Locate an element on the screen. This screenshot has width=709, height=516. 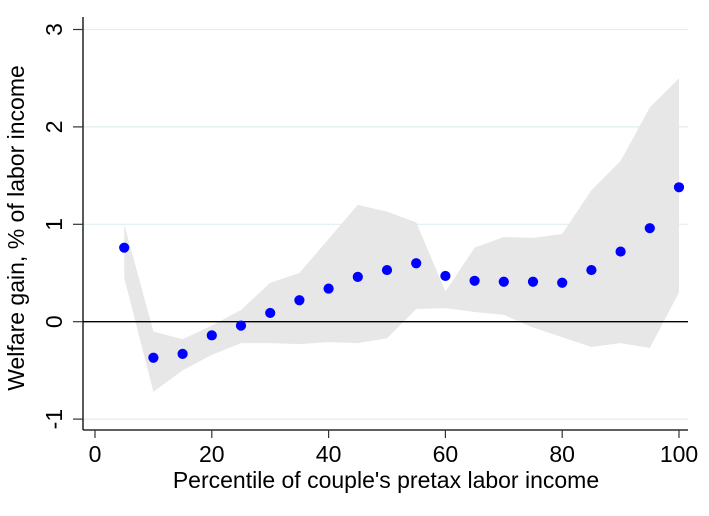
x-tick-label: 20 is located at coordinates (212, 454).